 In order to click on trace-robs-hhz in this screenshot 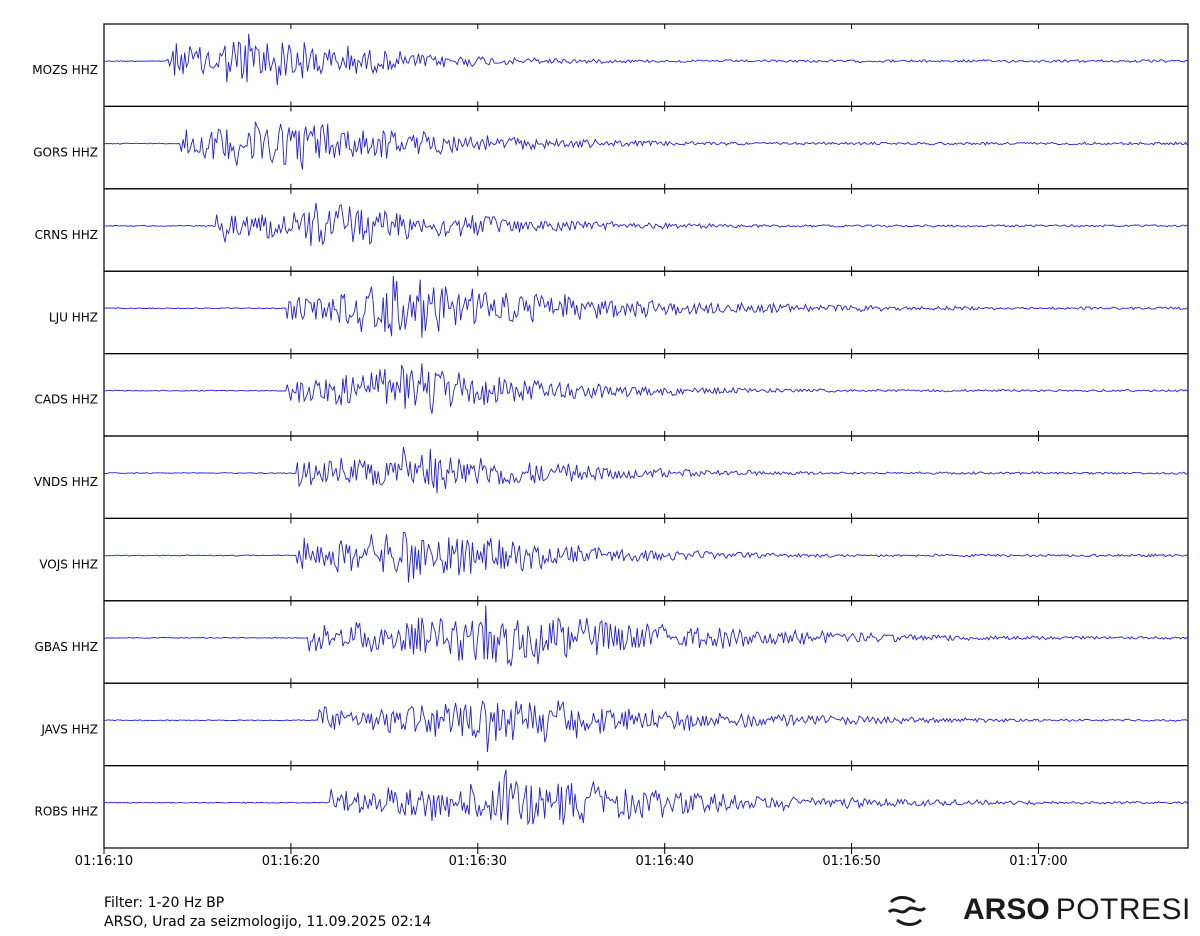, I will do `click(645, 797)`.